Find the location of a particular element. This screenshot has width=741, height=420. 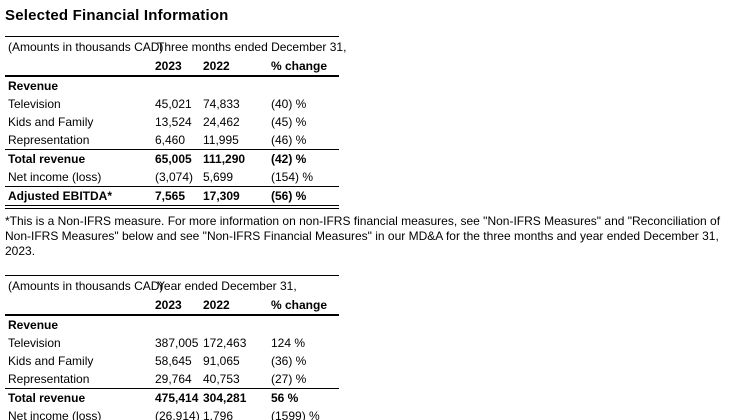

value-pct-change: (154) % is located at coordinates (292, 177).